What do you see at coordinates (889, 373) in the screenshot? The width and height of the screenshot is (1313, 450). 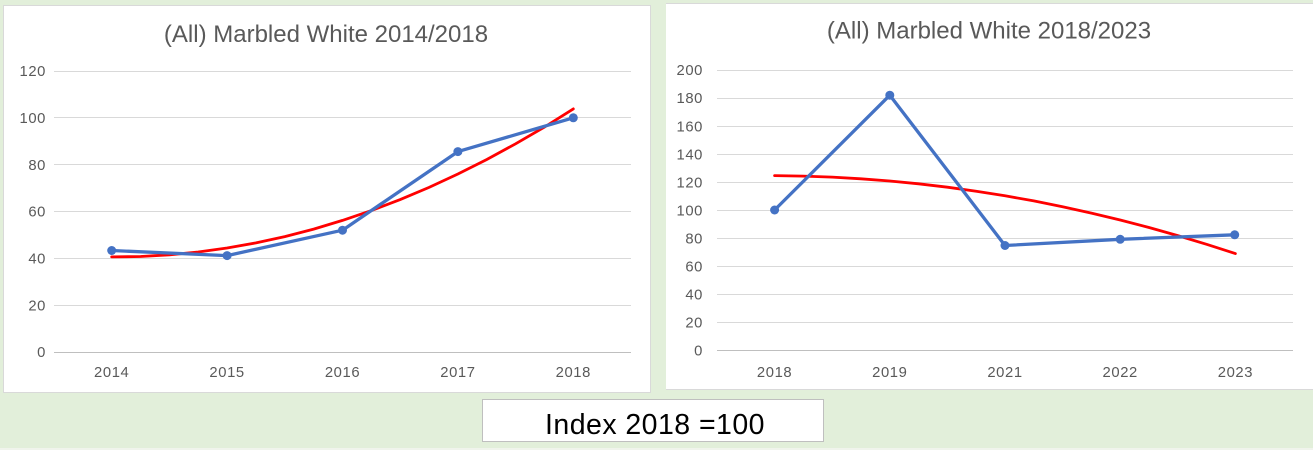 I see `svg-text: 2019` at bounding box center [889, 373].